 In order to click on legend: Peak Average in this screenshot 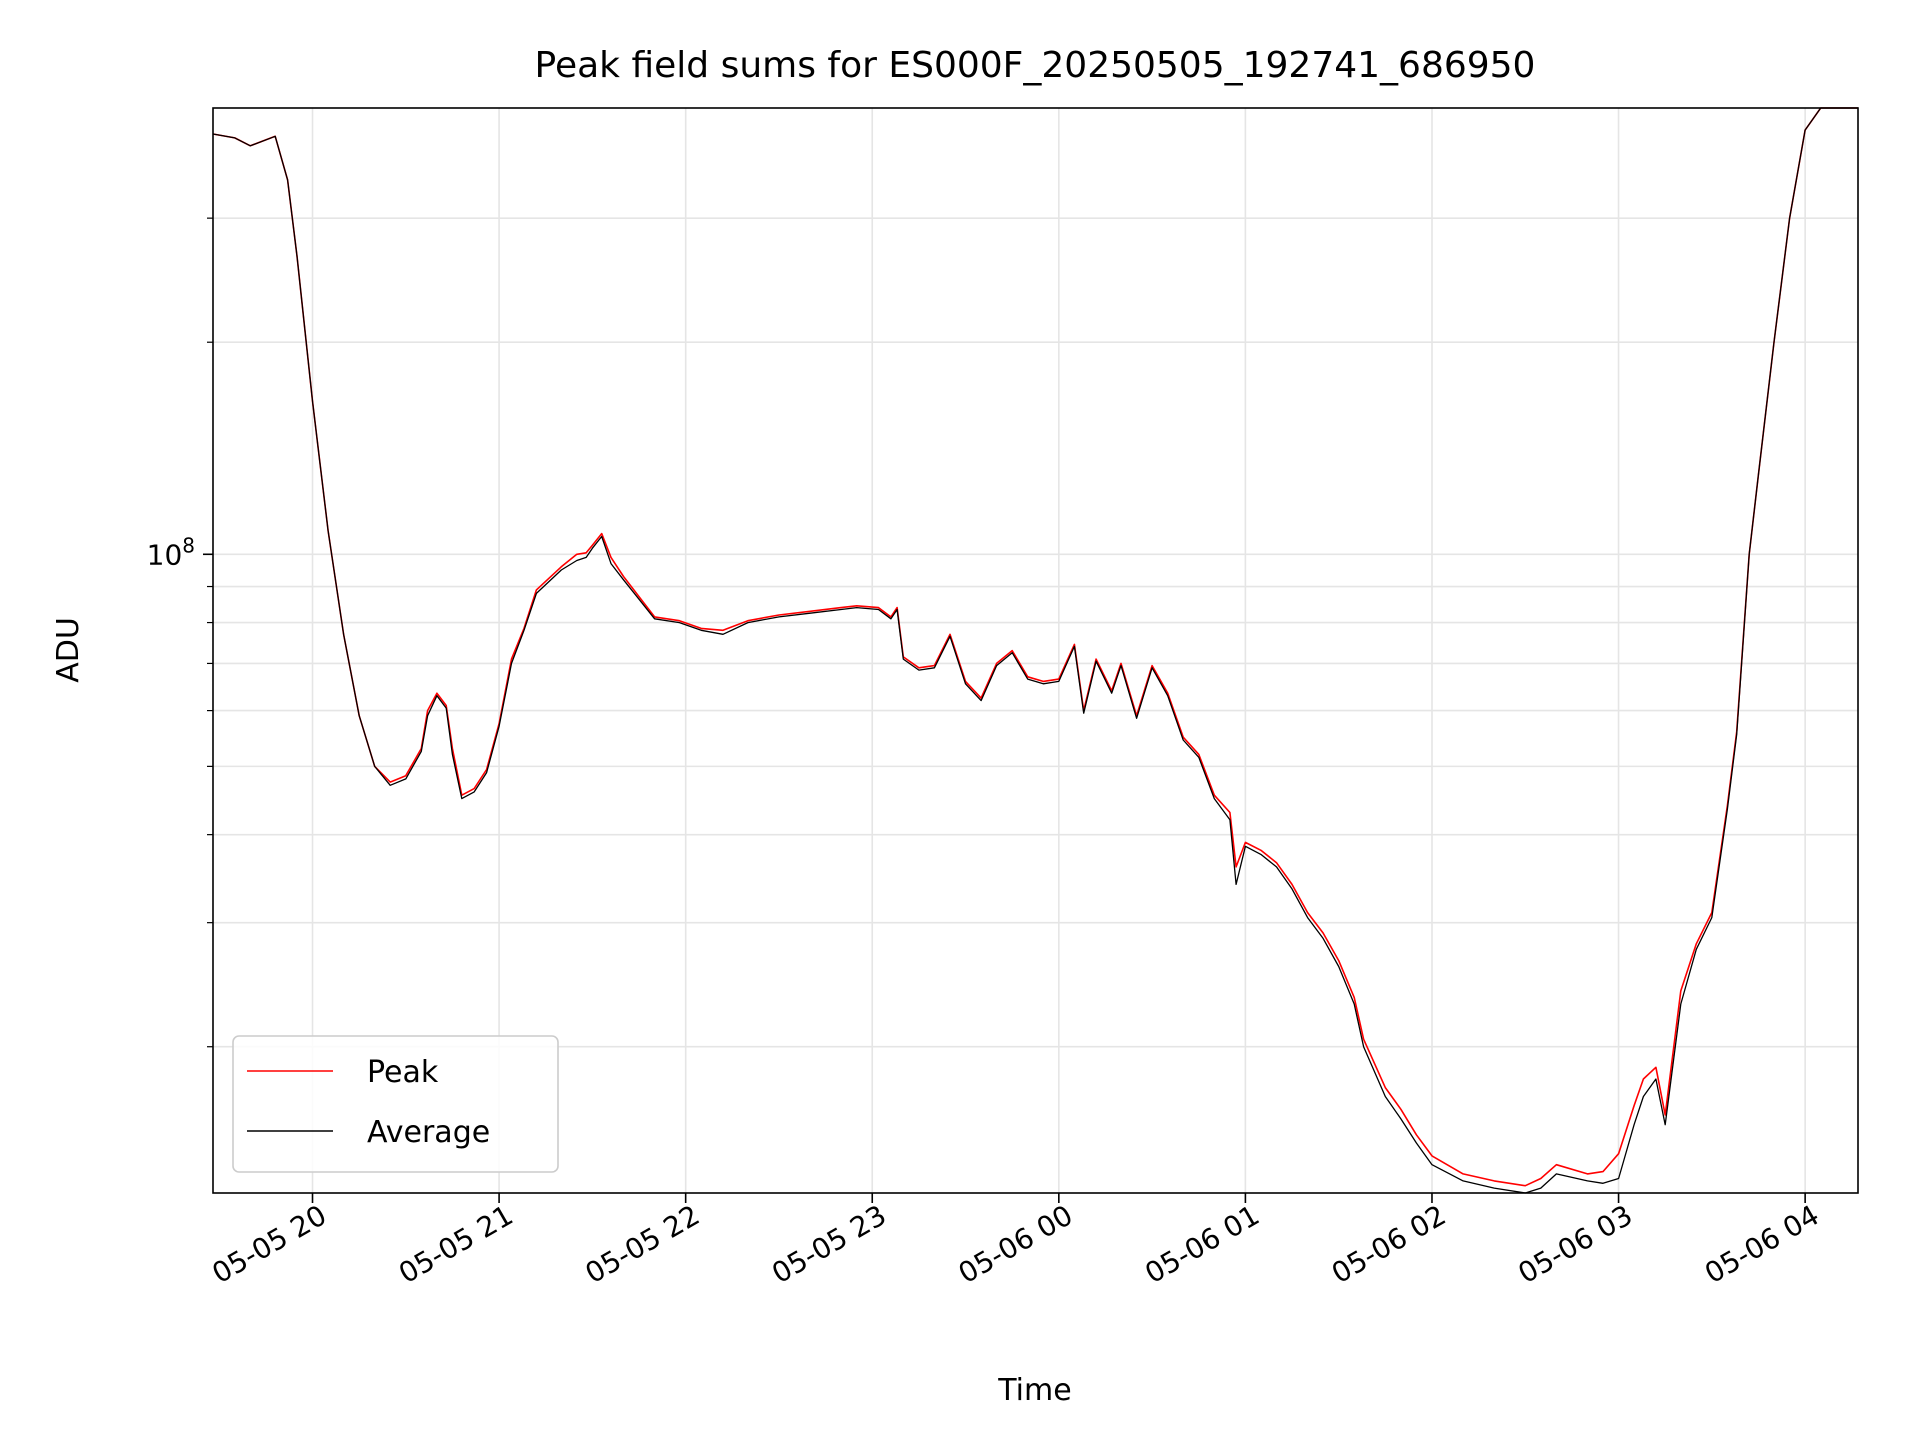, I will do `click(395, 1104)`.